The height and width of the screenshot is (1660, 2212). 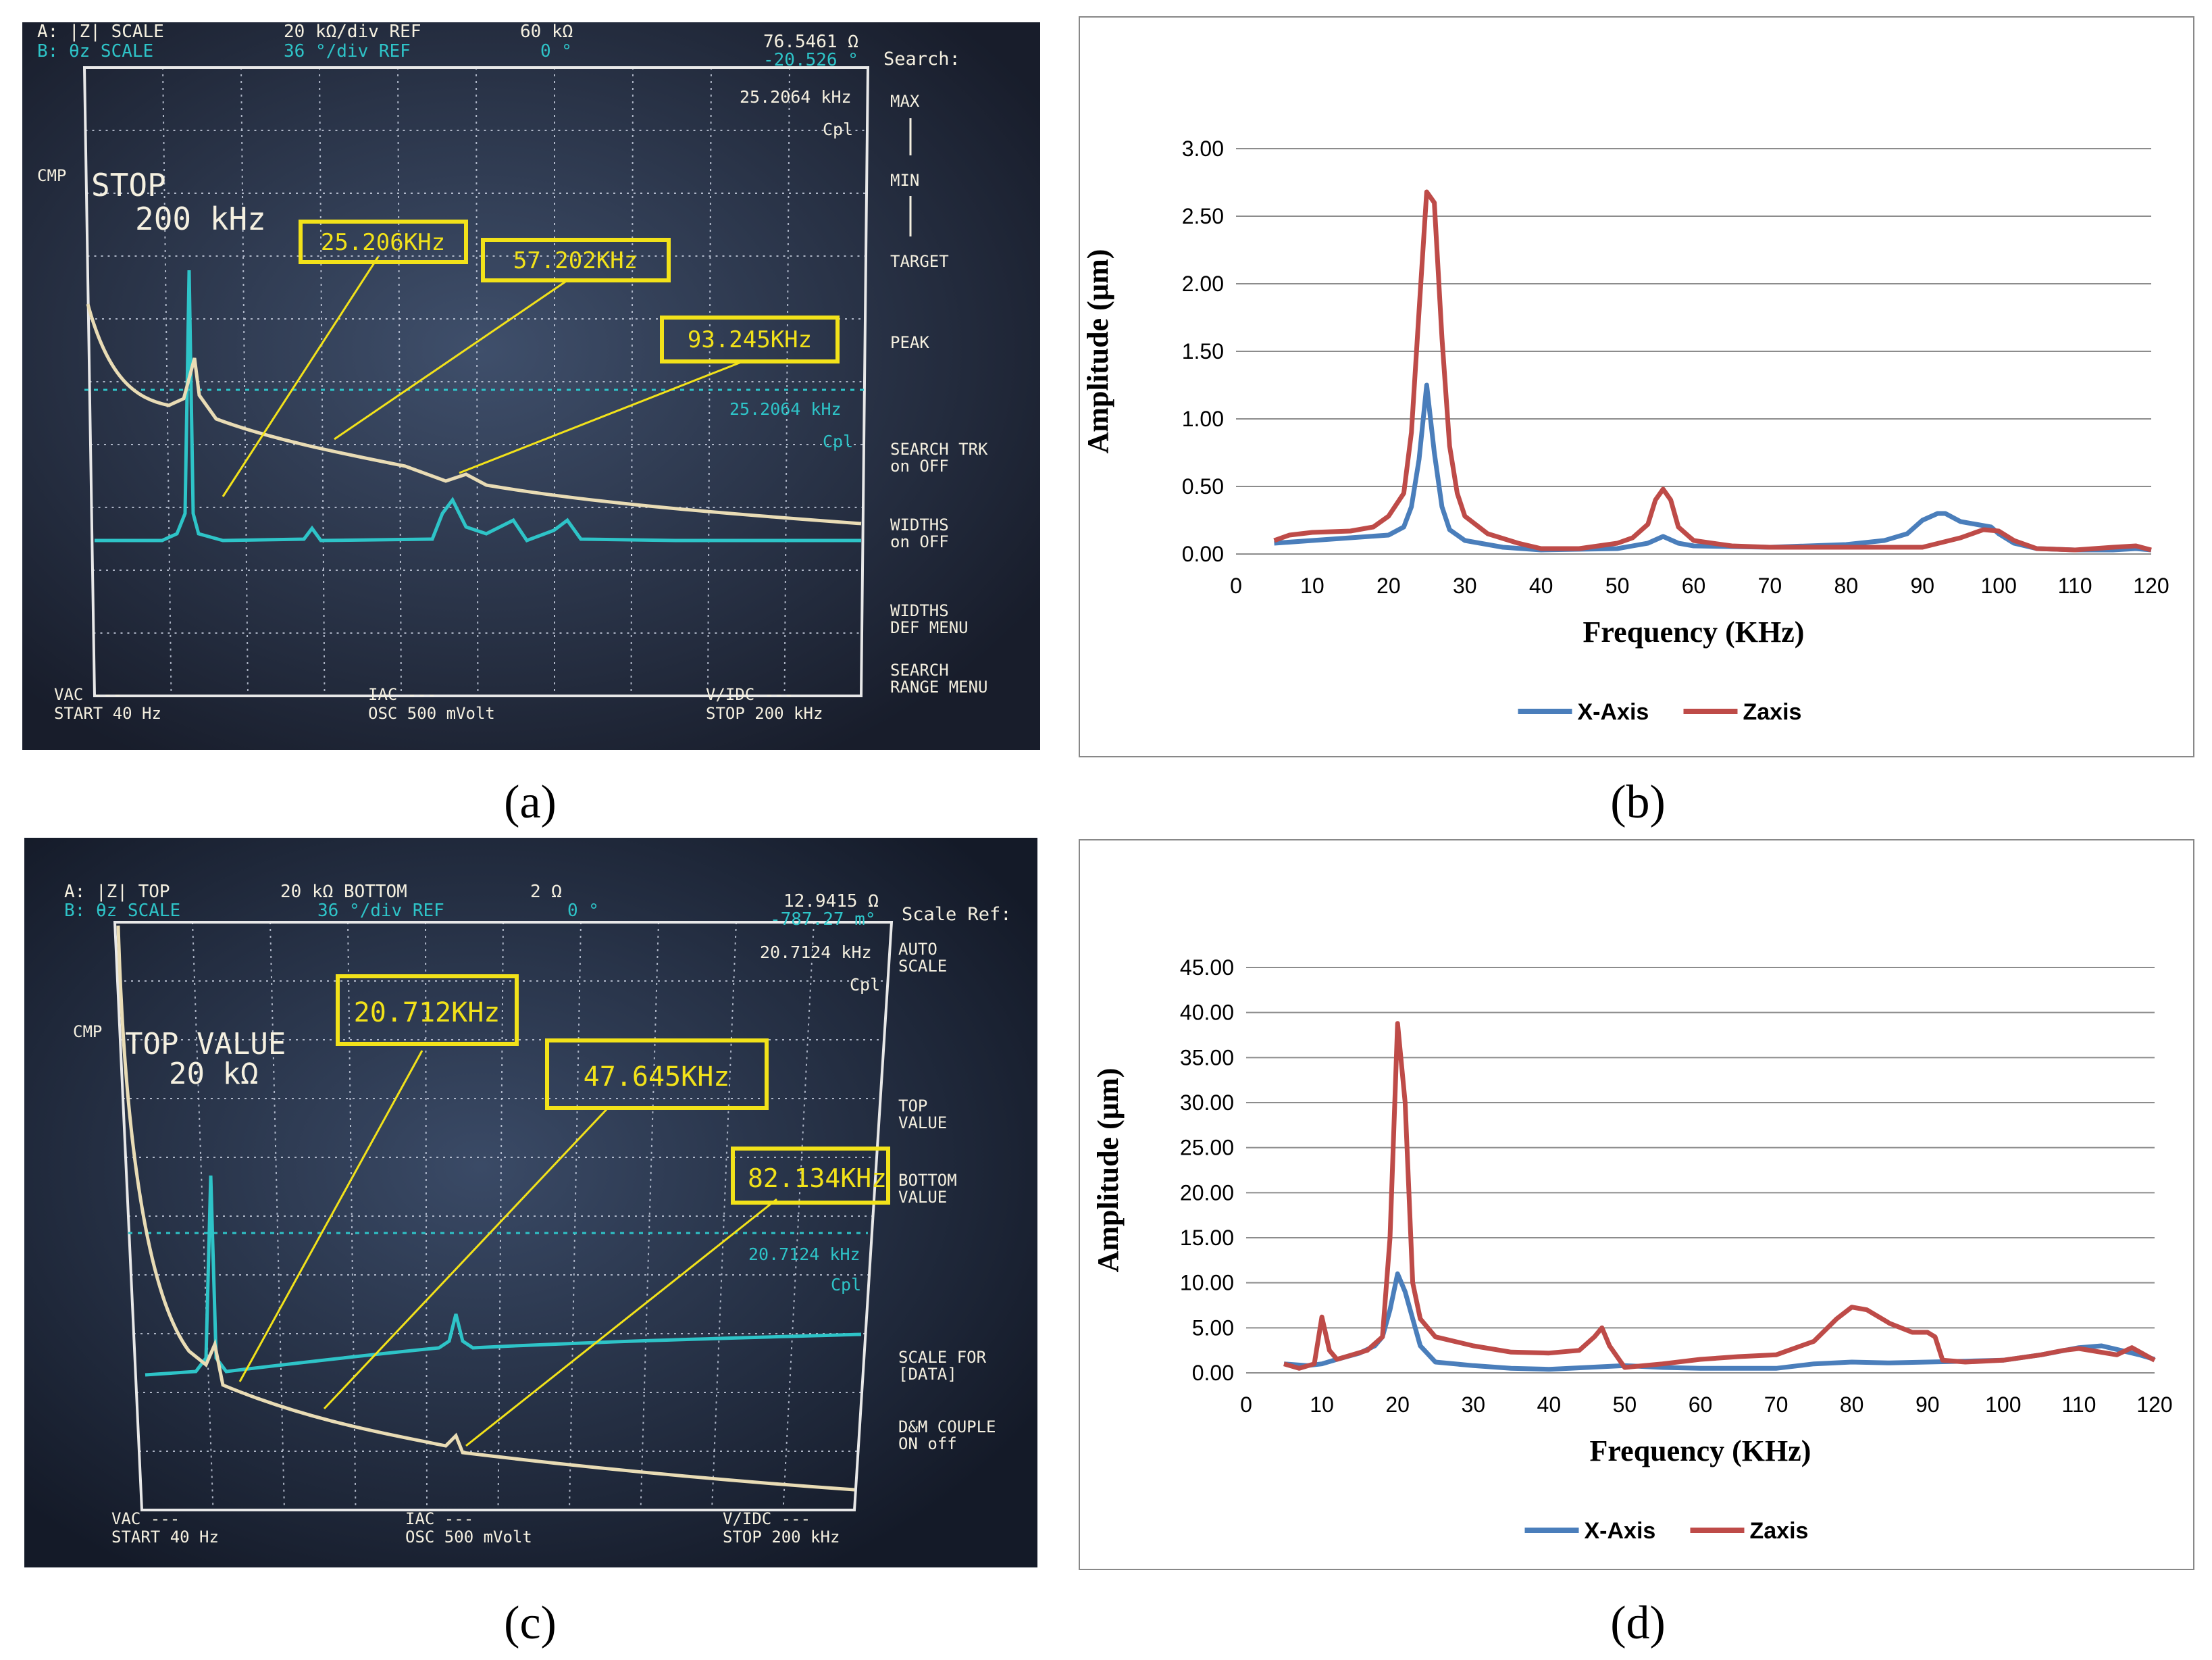 What do you see at coordinates (1203, 148) in the screenshot?
I see `y-tick-label: 3.00` at bounding box center [1203, 148].